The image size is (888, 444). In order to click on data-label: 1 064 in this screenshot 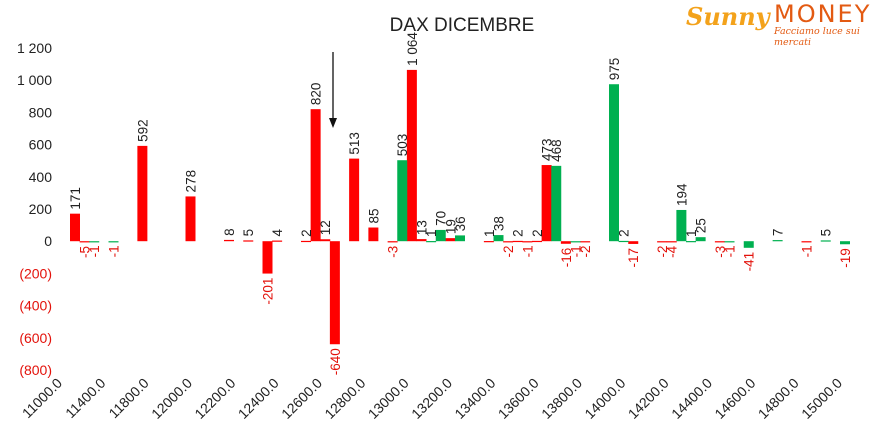, I will do `click(412, 49)`.